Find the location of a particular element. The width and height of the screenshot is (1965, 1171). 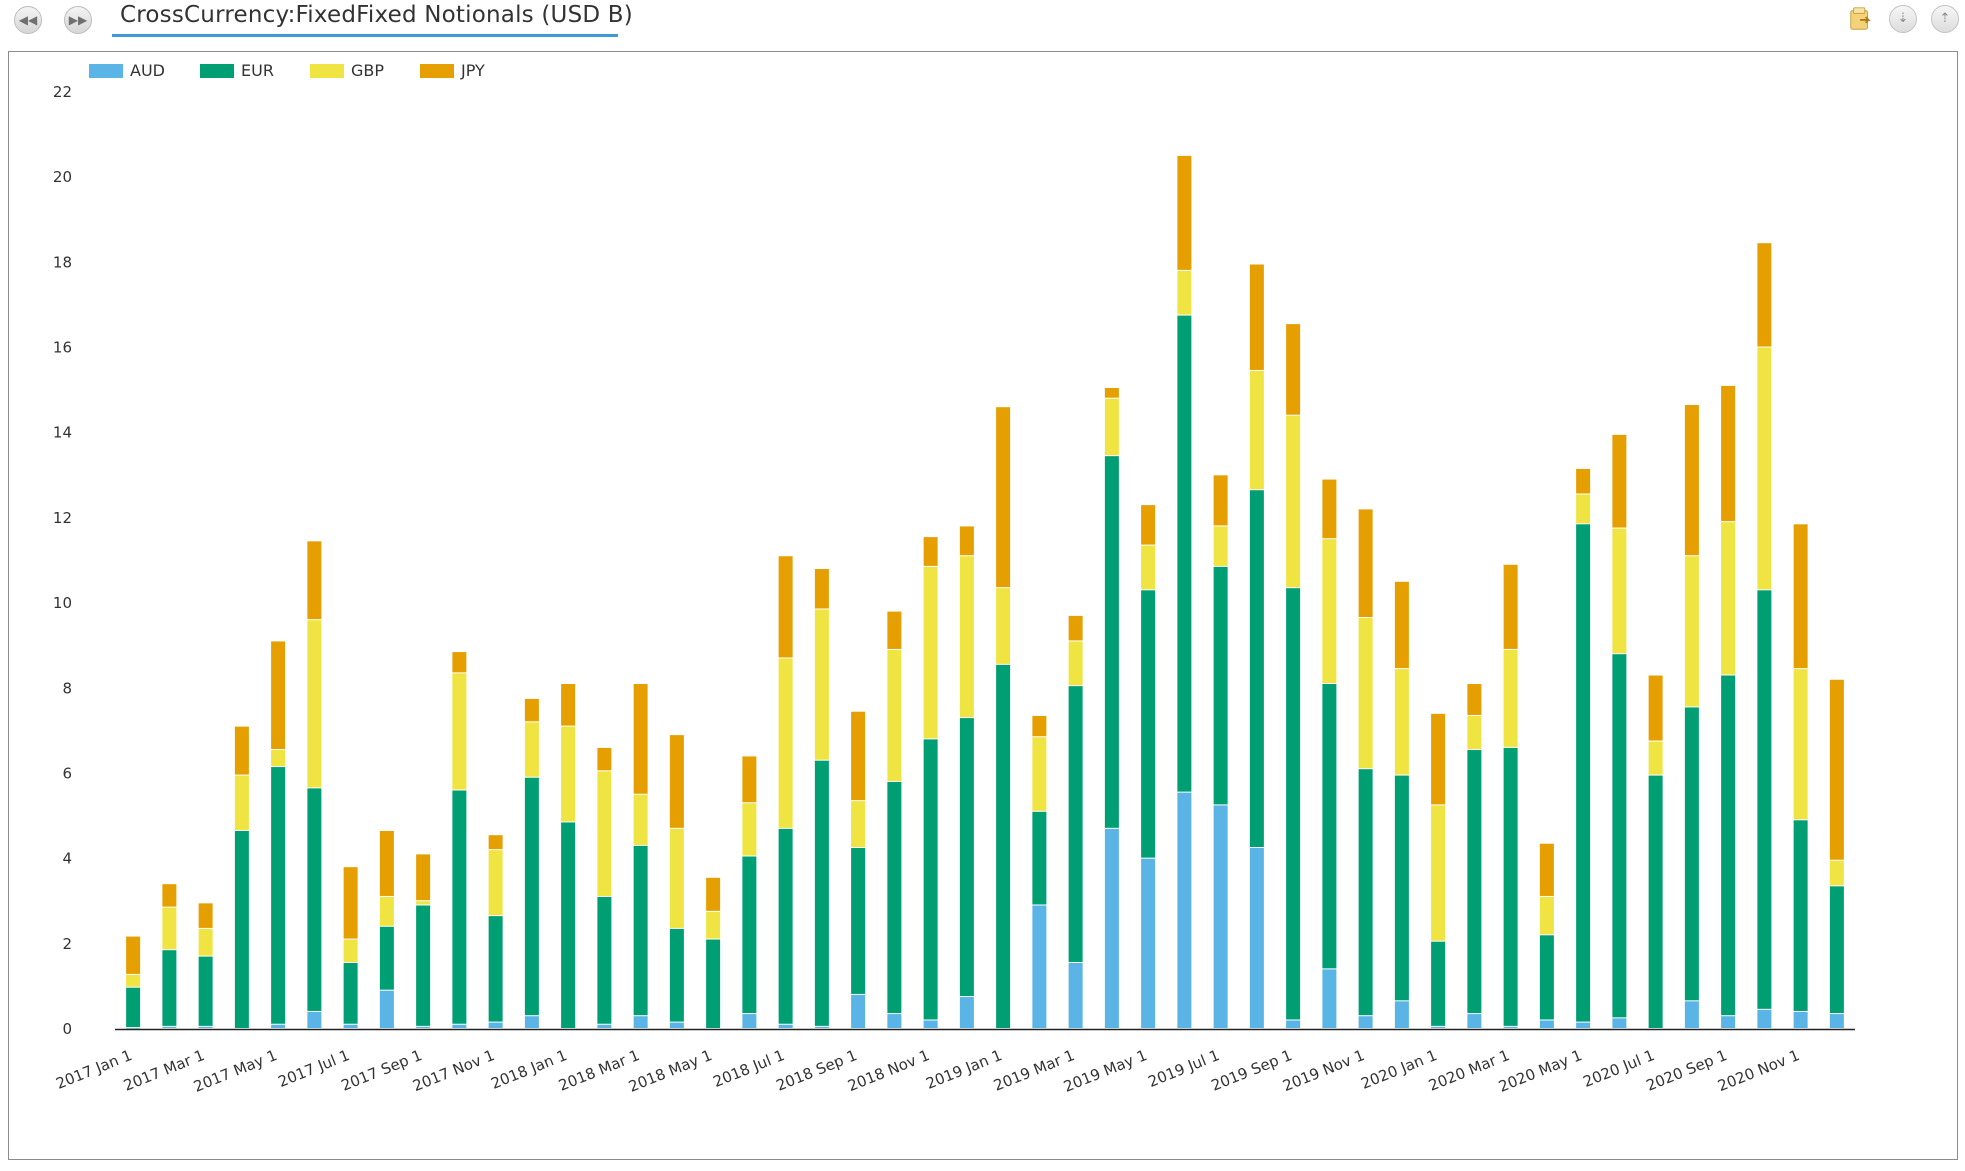

y-tick-label: 8 is located at coordinates (67, 688).